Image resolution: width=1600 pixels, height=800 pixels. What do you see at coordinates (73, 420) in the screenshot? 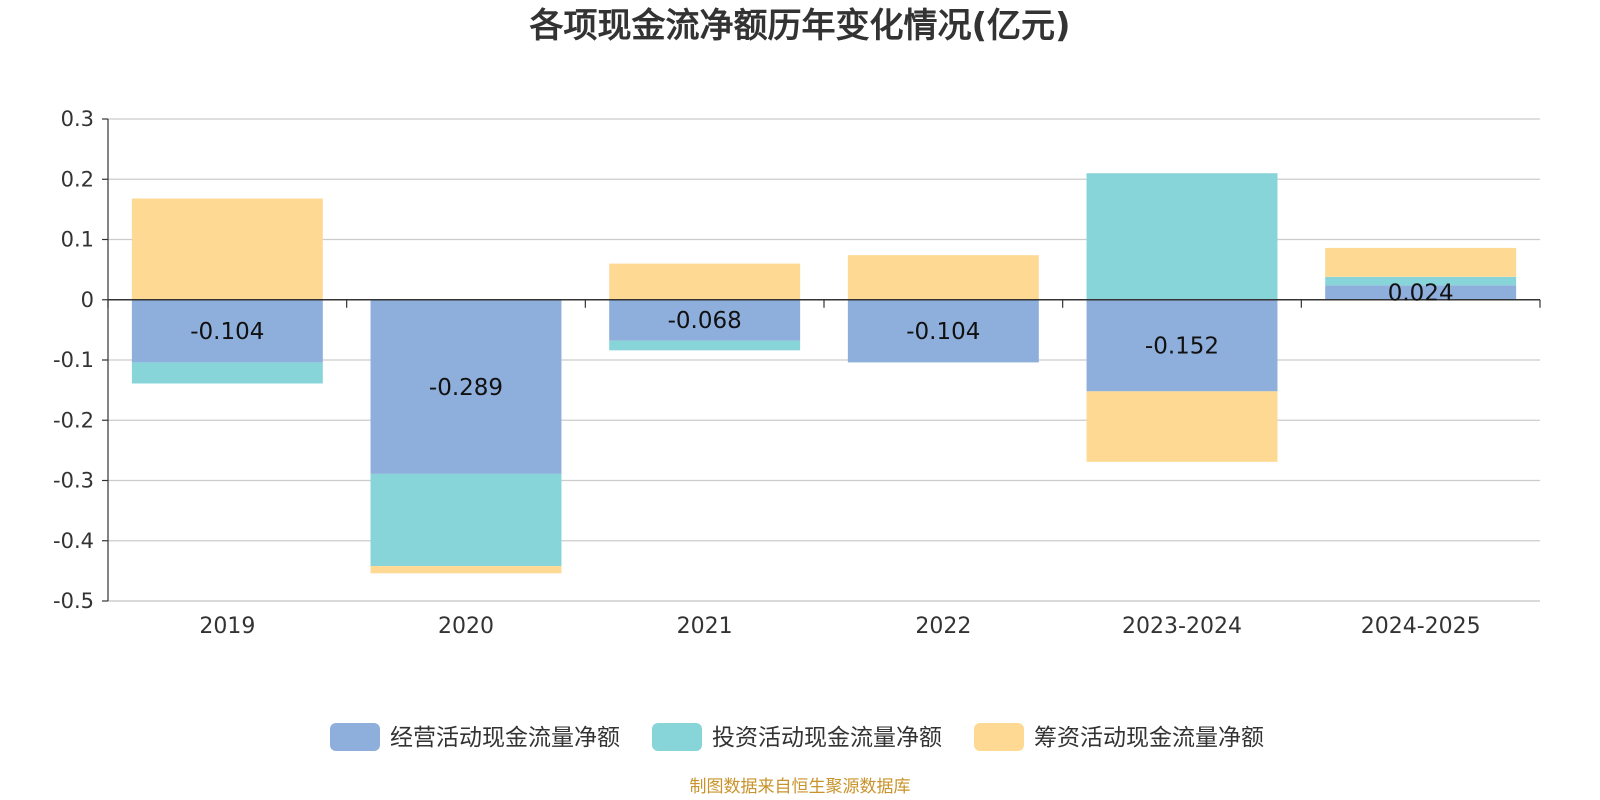
I see `y-tick-label: -0.2` at bounding box center [73, 420].